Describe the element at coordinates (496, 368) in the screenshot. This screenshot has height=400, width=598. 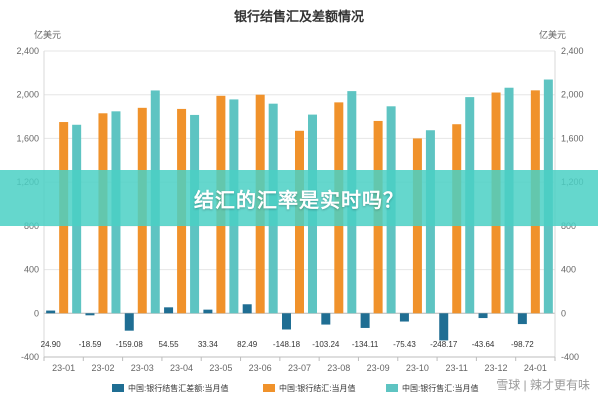
I see `x-tick-label: 23-12` at that location.